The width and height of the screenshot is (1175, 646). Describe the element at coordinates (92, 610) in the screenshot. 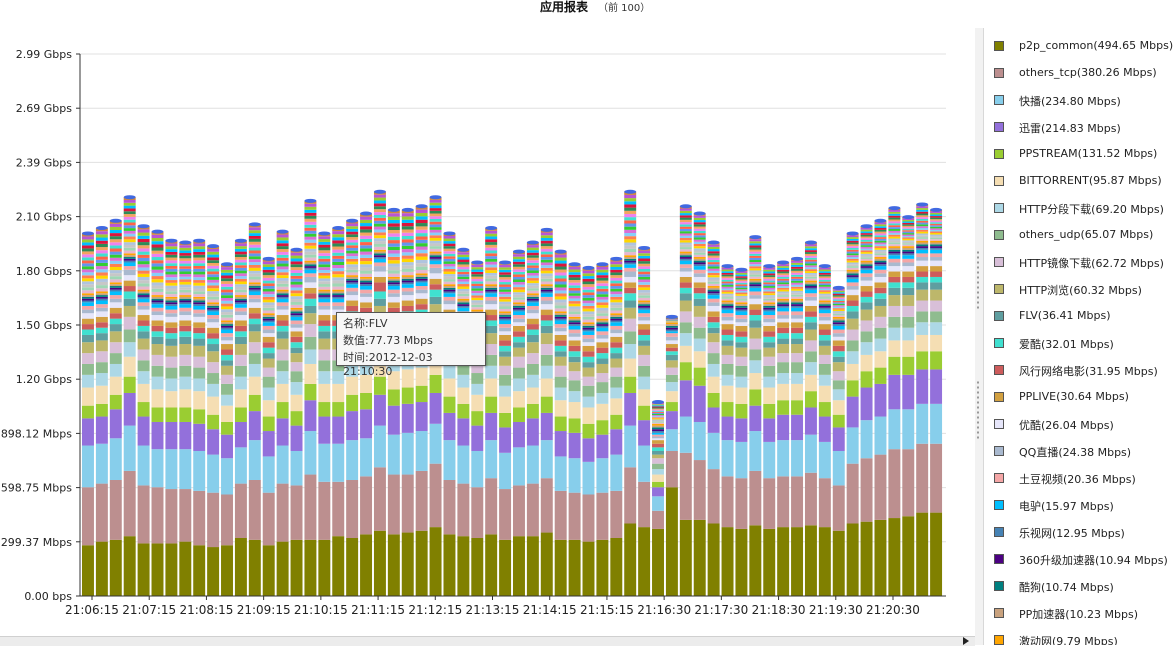

I see `x-tick-label: 21:06:15` at that location.